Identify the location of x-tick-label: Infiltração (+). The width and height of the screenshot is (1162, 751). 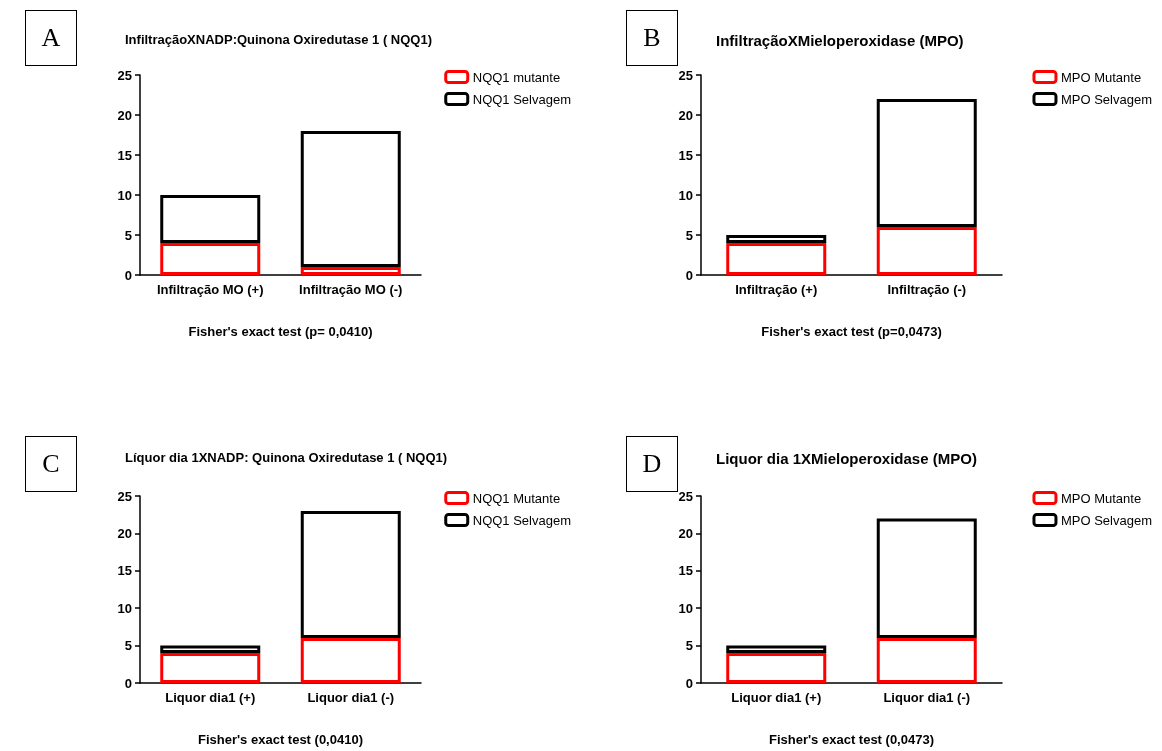
(776, 289).